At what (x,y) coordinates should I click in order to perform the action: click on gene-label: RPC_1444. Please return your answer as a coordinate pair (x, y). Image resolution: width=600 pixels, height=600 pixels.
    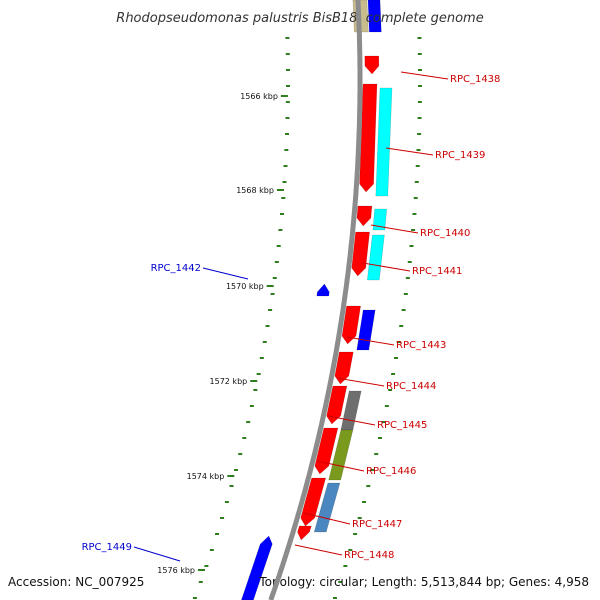
    Looking at the image, I should click on (411, 386).